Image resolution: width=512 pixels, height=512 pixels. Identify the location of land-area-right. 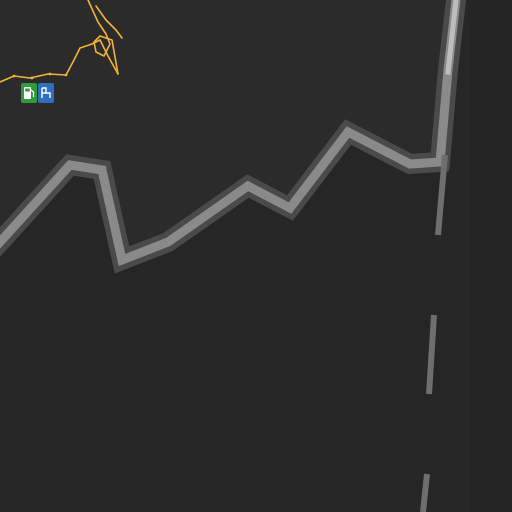
(491, 256).